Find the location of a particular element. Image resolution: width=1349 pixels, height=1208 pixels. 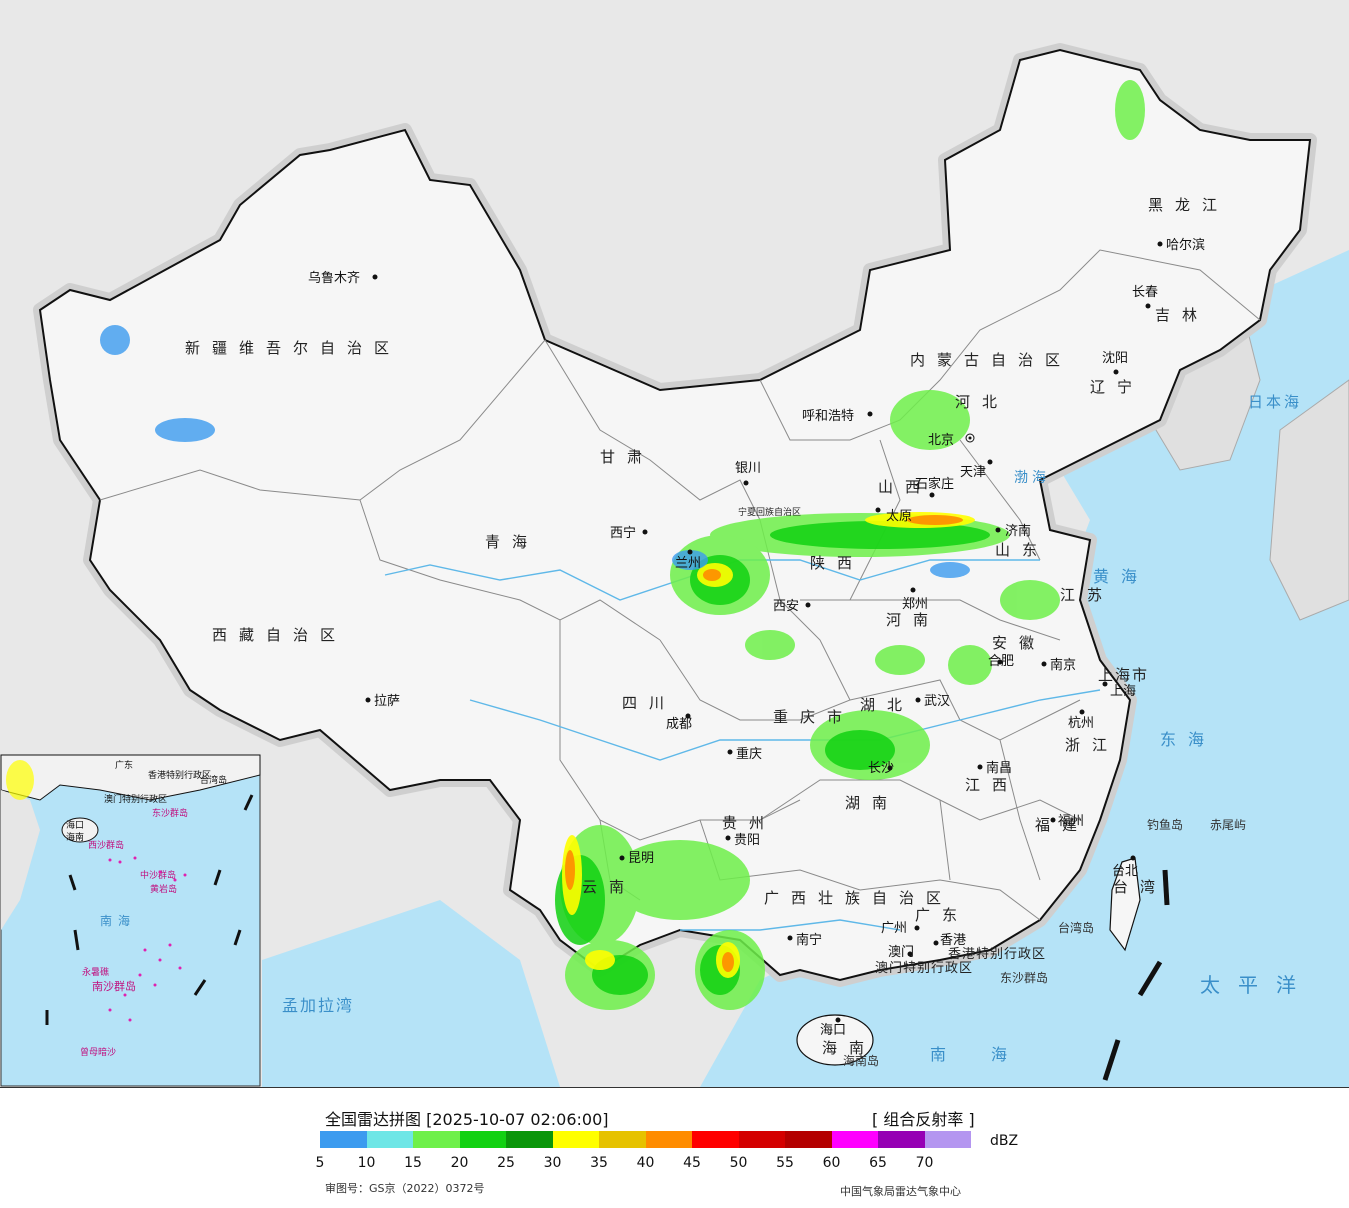

svg-text: 香港特别行政区 is located at coordinates (179, 775).